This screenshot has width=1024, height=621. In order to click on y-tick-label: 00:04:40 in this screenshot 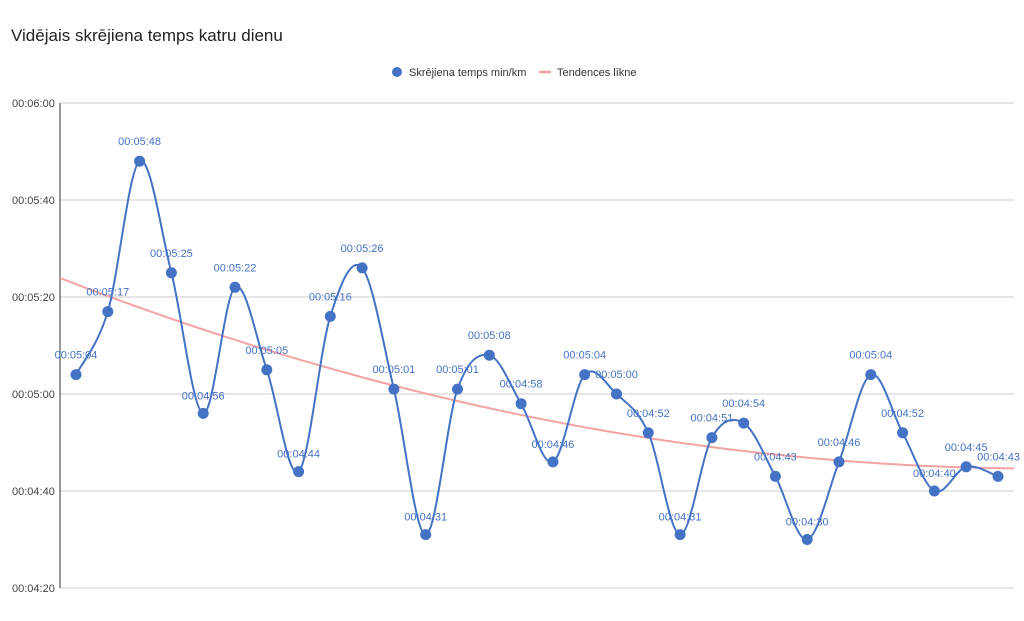, I will do `click(33, 492)`.